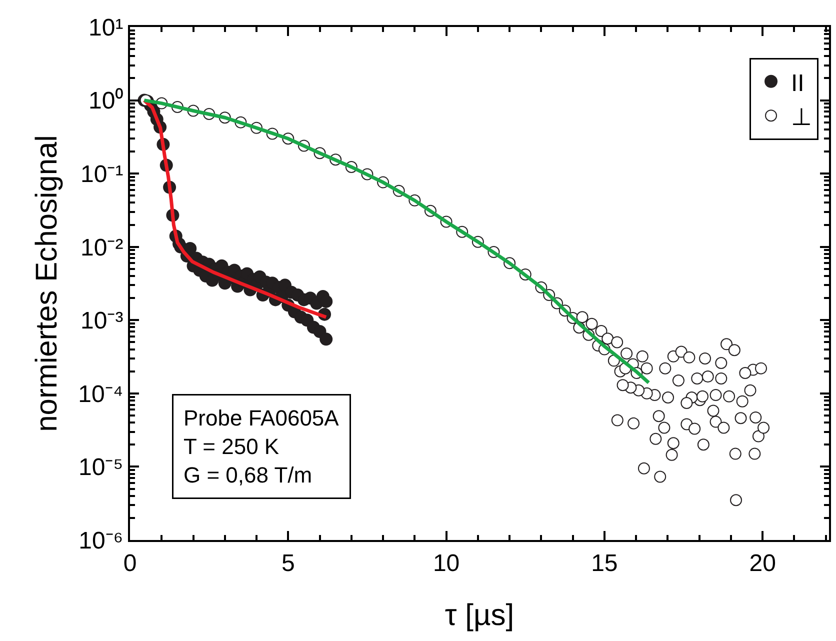 The height and width of the screenshot is (641, 836). What do you see at coordinates (479, 615) in the screenshot?
I see `x-axis-title: τ [µs]` at bounding box center [479, 615].